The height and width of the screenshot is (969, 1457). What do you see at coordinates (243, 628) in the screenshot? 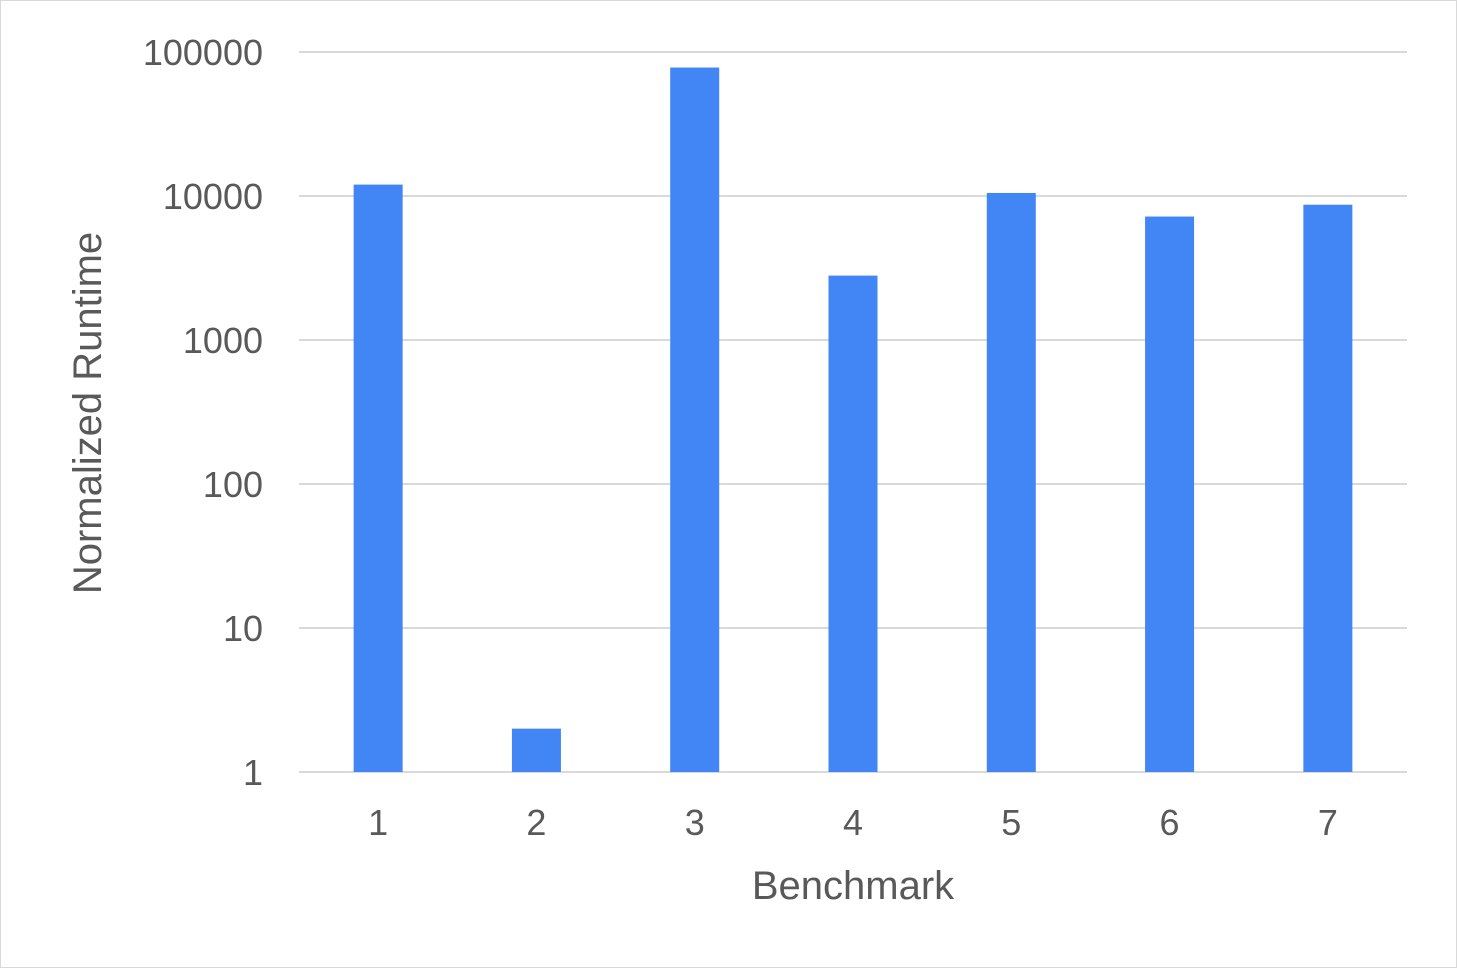
I see `y-tick-label: 10` at bounding box center [243, 628].